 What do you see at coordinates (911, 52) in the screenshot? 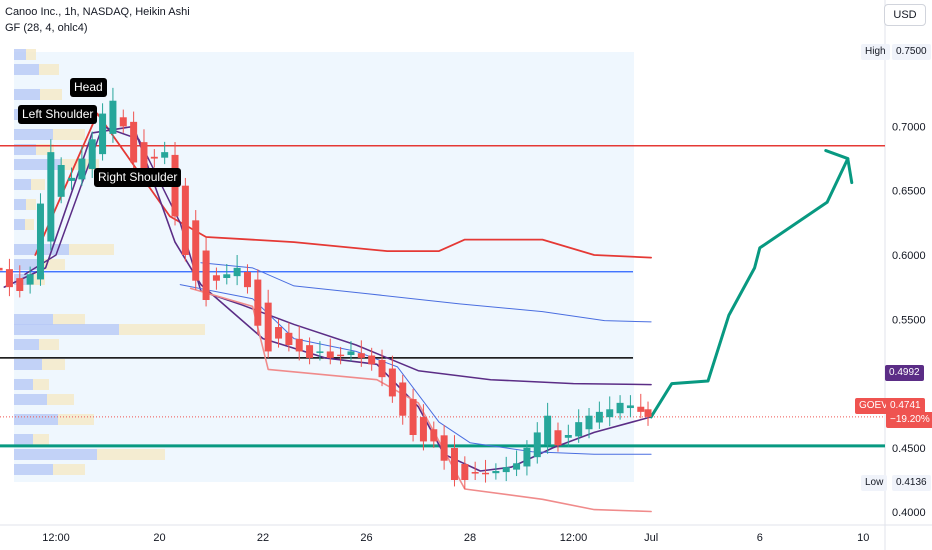
I see `high-value: 0.7500` at bounding box center [911, 52].